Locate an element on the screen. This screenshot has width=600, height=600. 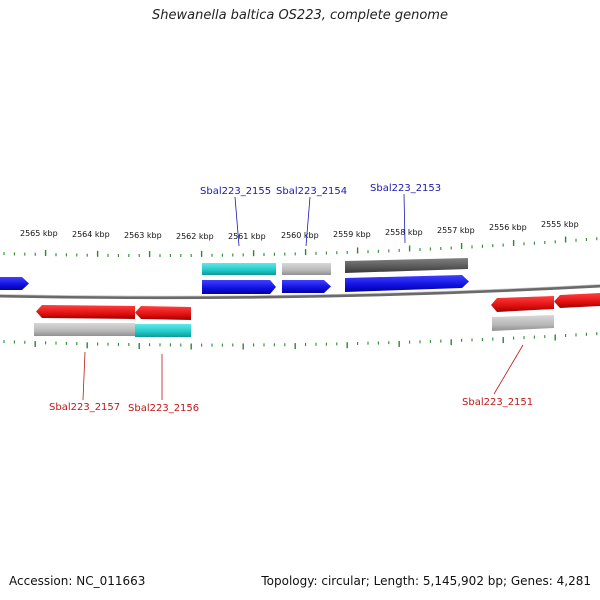
cds-feature-dark is located at coordinates (406, 265).